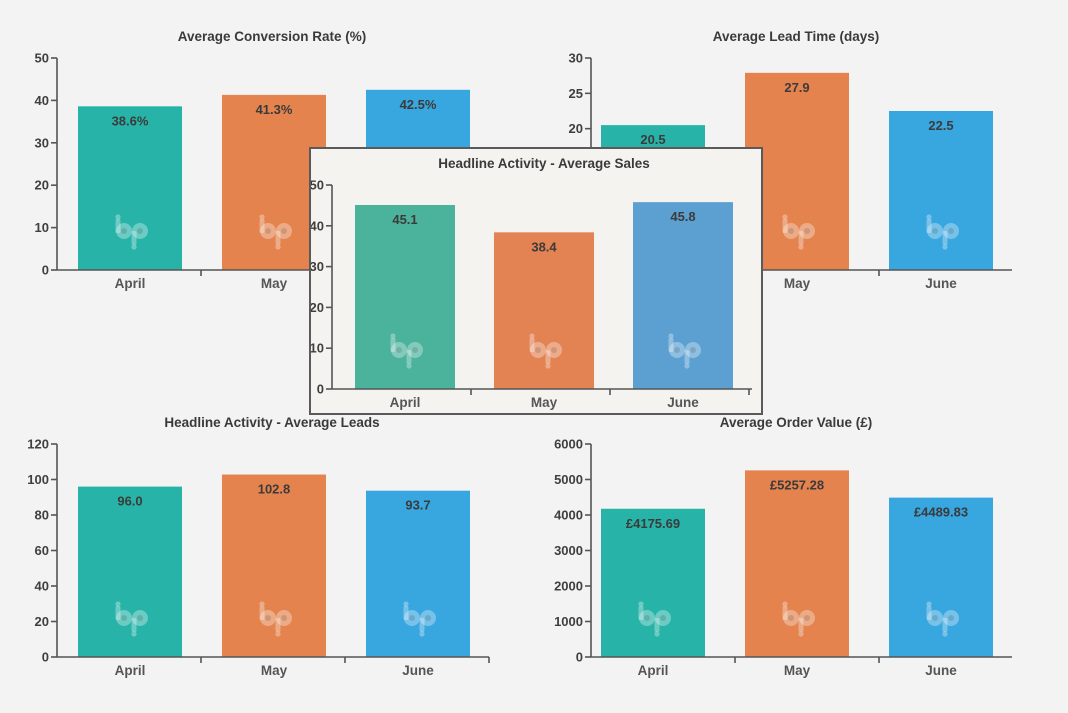 The image size is (1068, 713). What do you see at coordinates (652, 139) in the screenshot?
I see `data-label: 20.5` at bounding box center [652, 139].